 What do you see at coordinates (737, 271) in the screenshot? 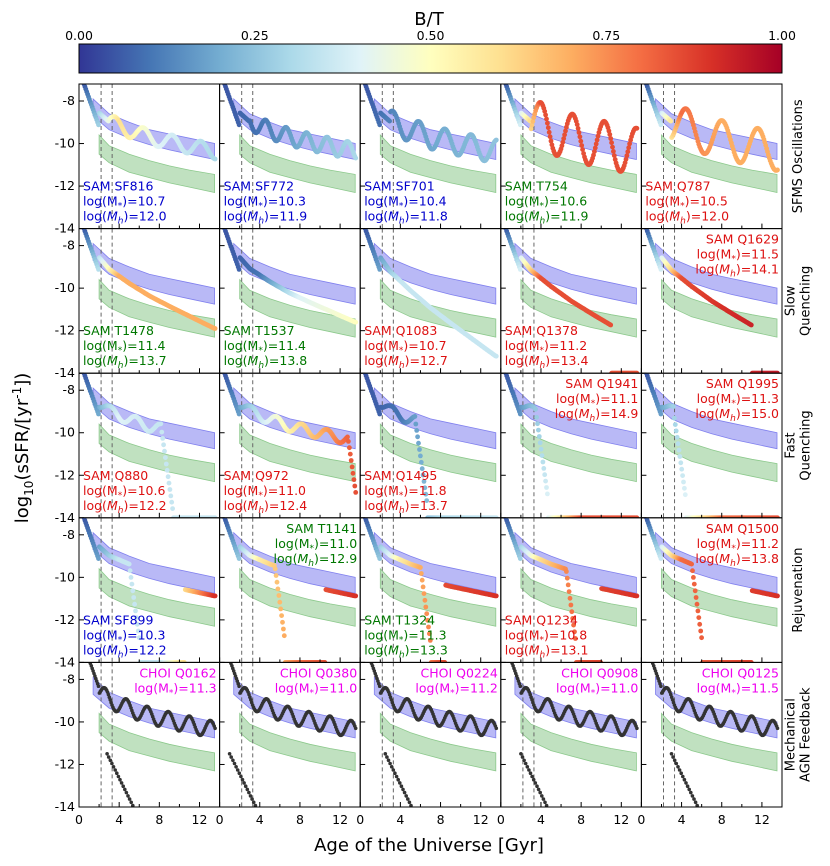
I see `halo-mass: log(Mh)=14.1` at bounding box center [737, 271].